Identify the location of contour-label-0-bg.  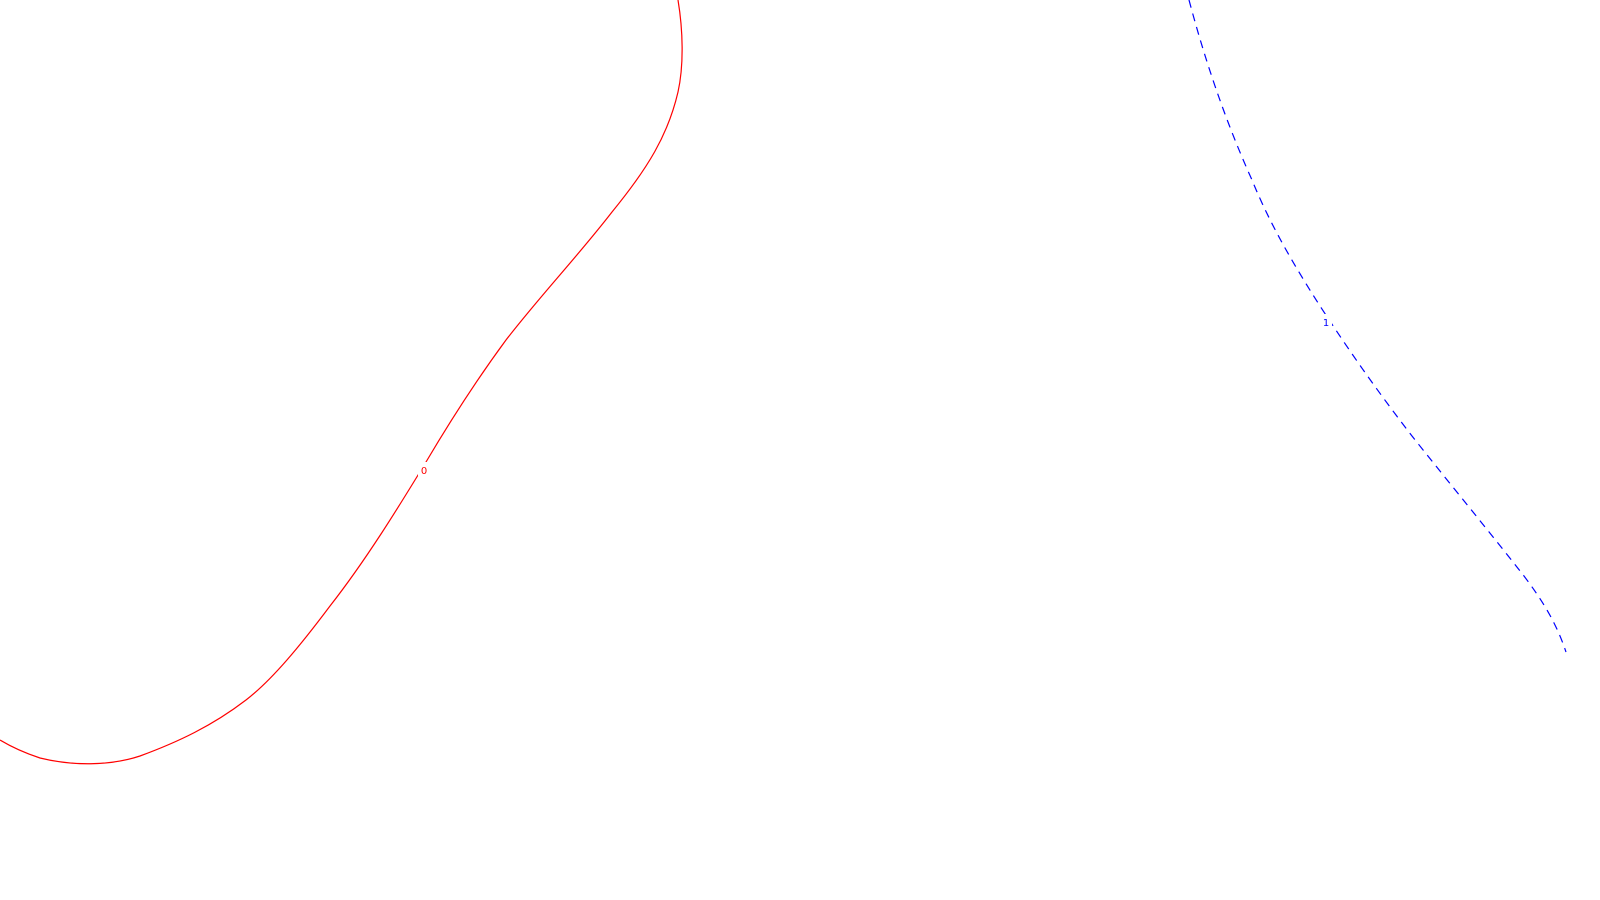
(424, 469).